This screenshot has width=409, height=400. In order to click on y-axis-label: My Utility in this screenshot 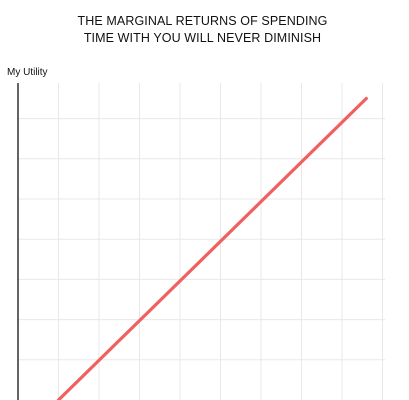, I will do `click(27, 72)`.